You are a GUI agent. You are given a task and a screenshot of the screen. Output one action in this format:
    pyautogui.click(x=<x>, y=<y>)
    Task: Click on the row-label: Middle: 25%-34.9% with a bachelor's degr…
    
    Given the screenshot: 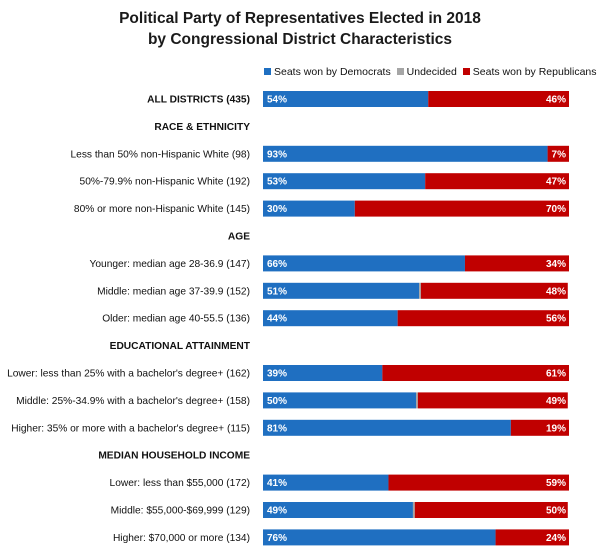 What is the action you would take?
    pyautogui.click(x=133, y=401)
    